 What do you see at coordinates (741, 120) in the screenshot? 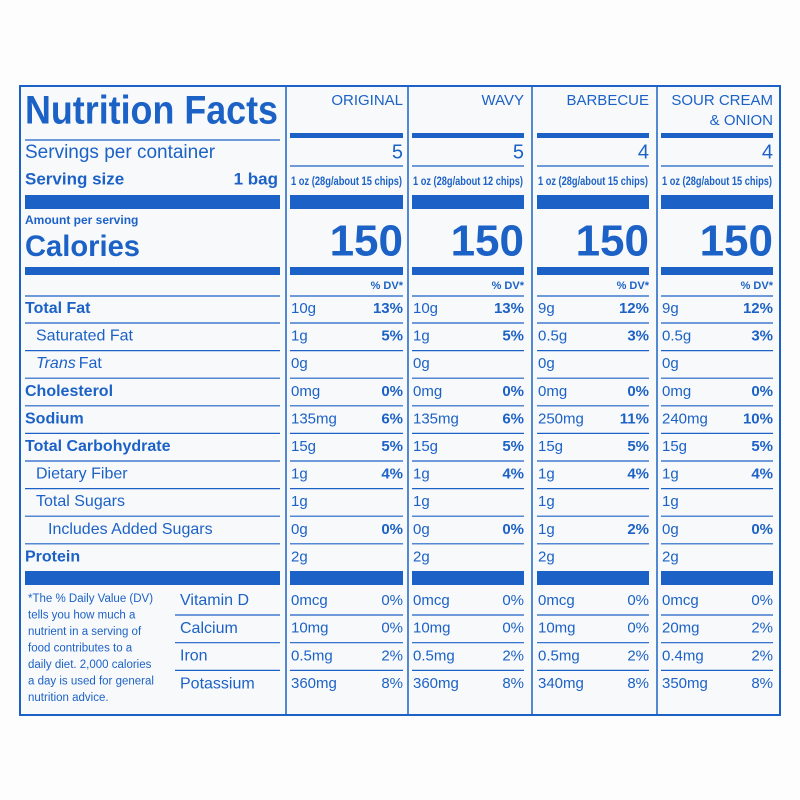
I see `product-name: & ONION` at bounding box center [741, 120].